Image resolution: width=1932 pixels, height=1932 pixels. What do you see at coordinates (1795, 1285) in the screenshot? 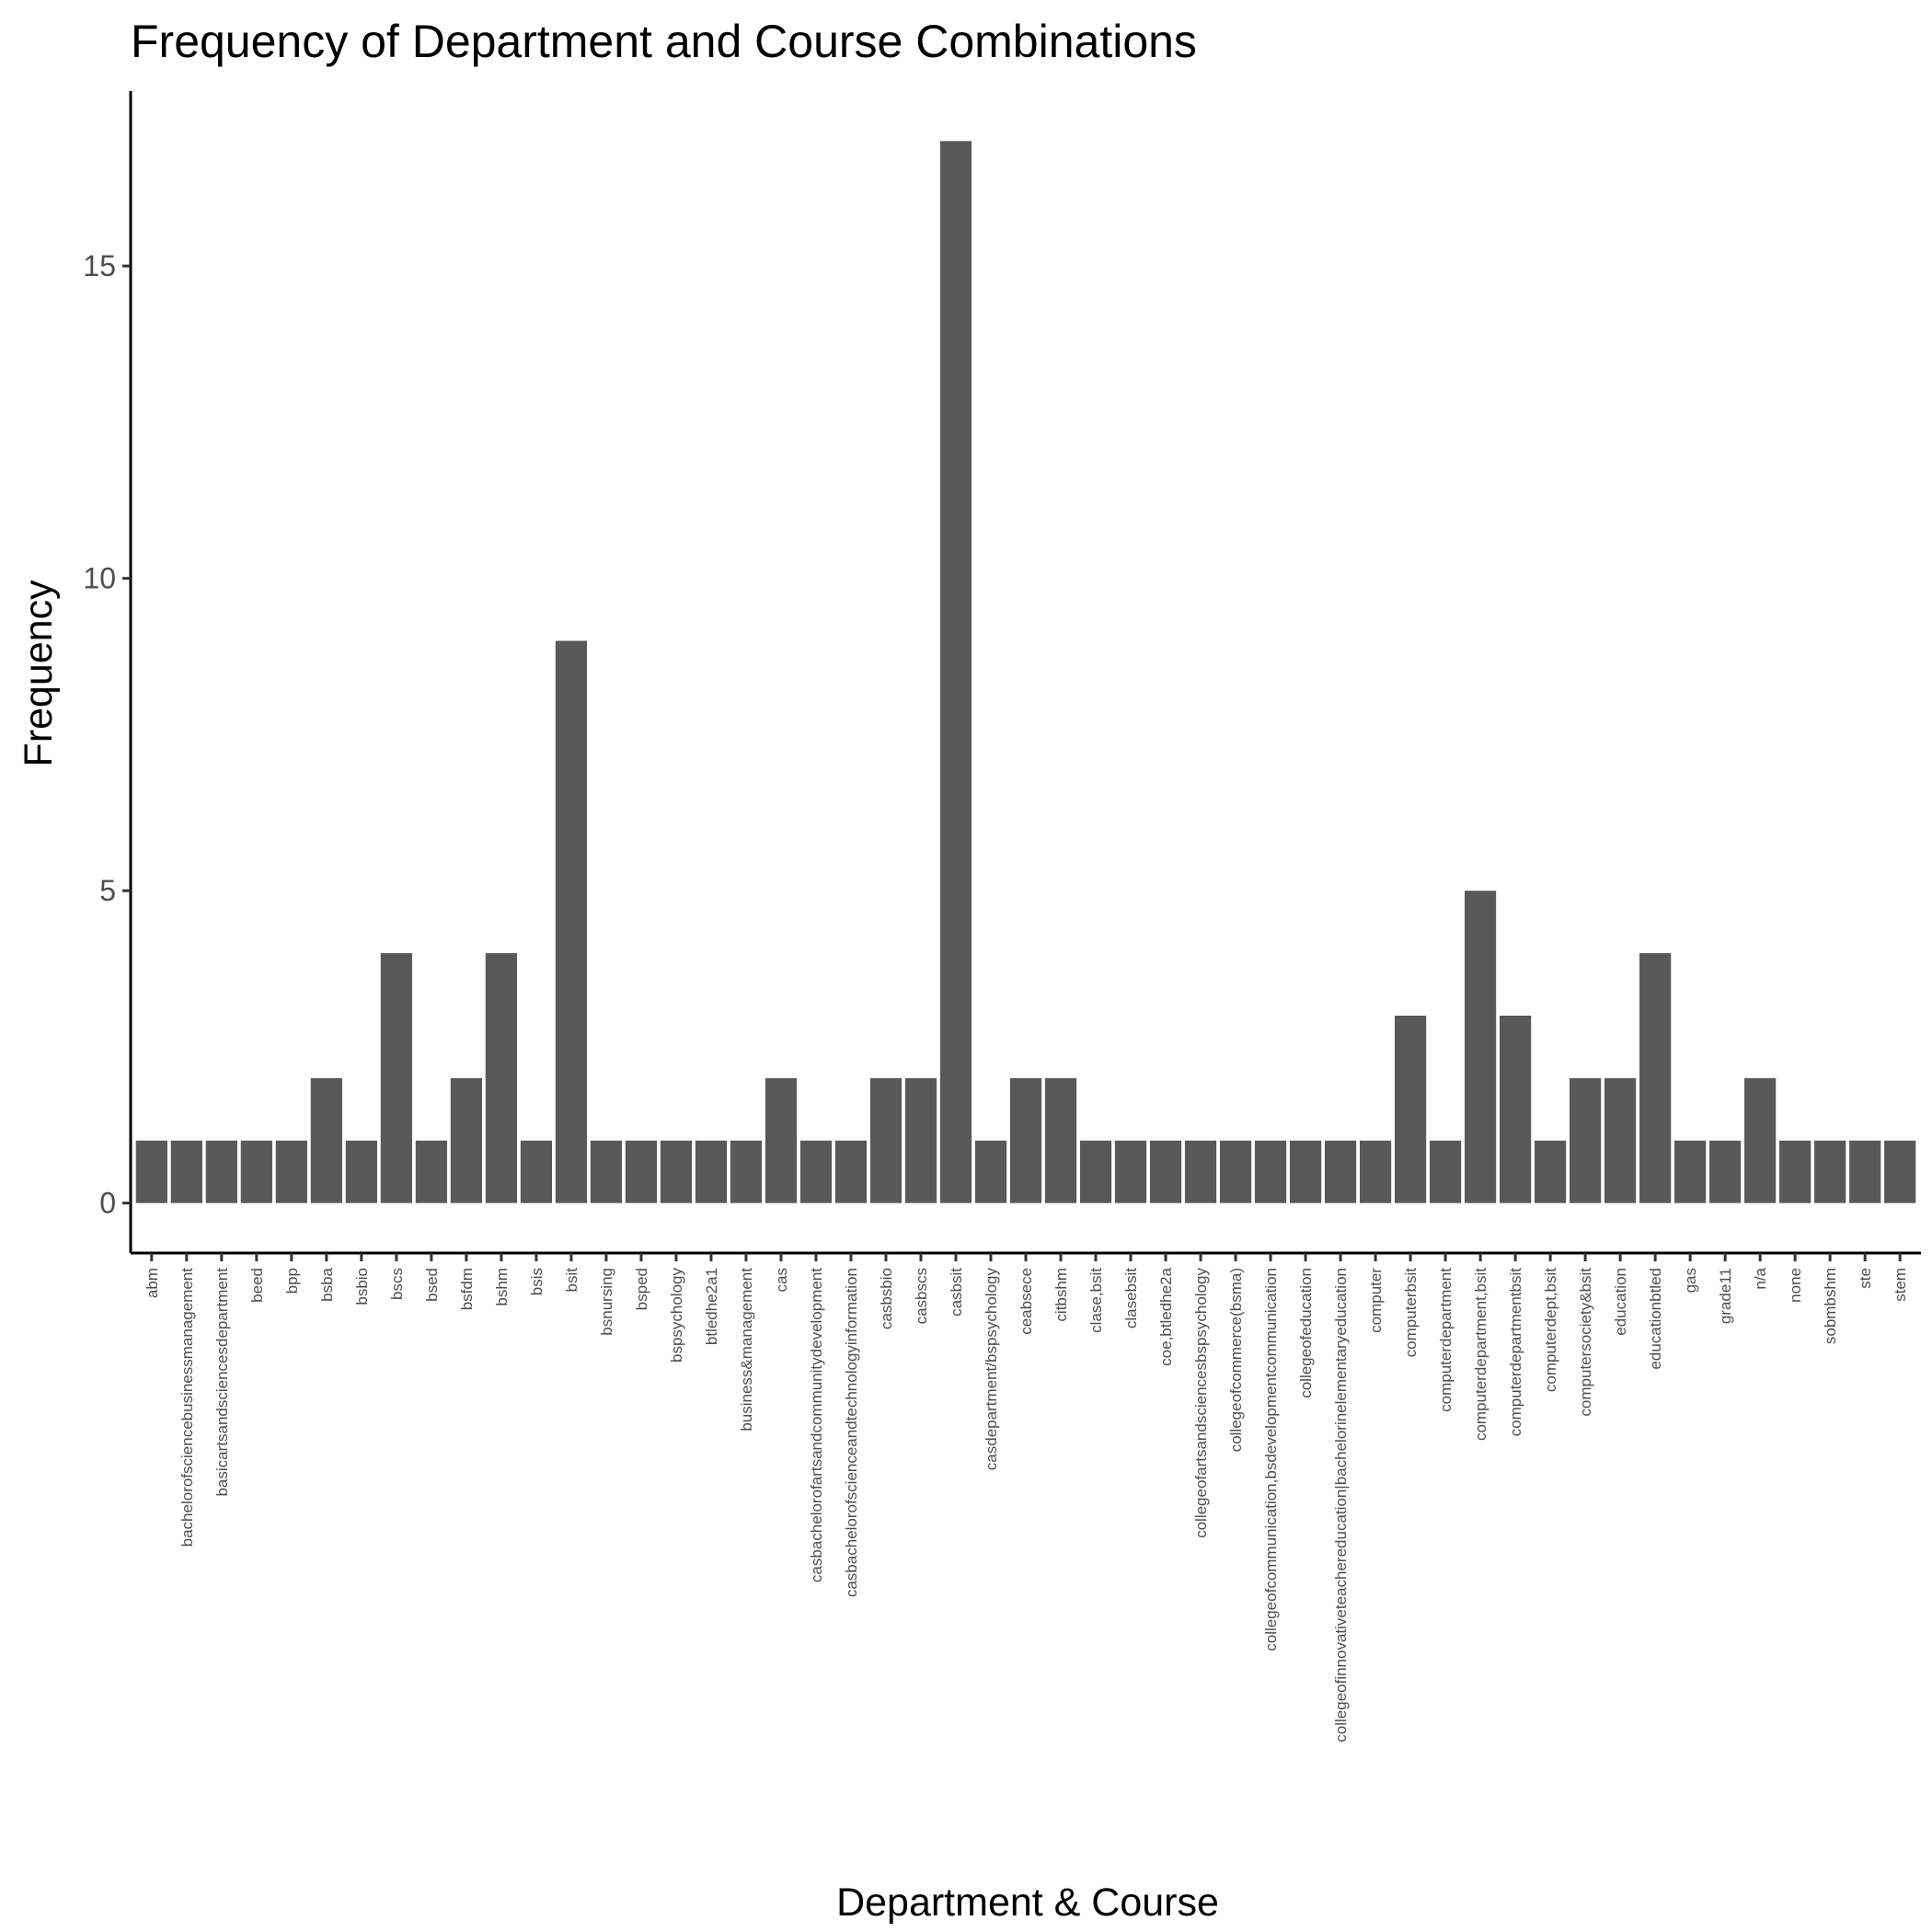
I see `x-tick-label-47: none` at bounding box center [1795, 1285].